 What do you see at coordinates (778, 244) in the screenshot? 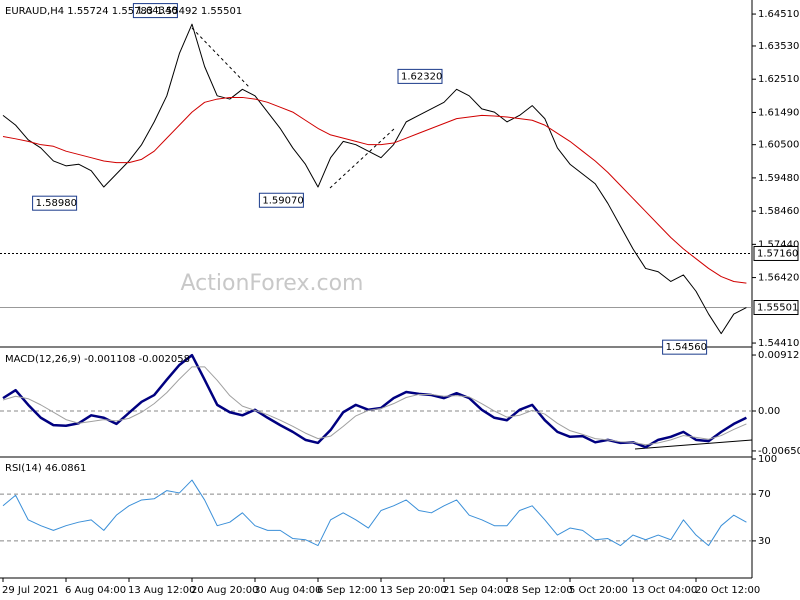
I see `y-tick-label: 1.57440` at bounding box center [778, 244].